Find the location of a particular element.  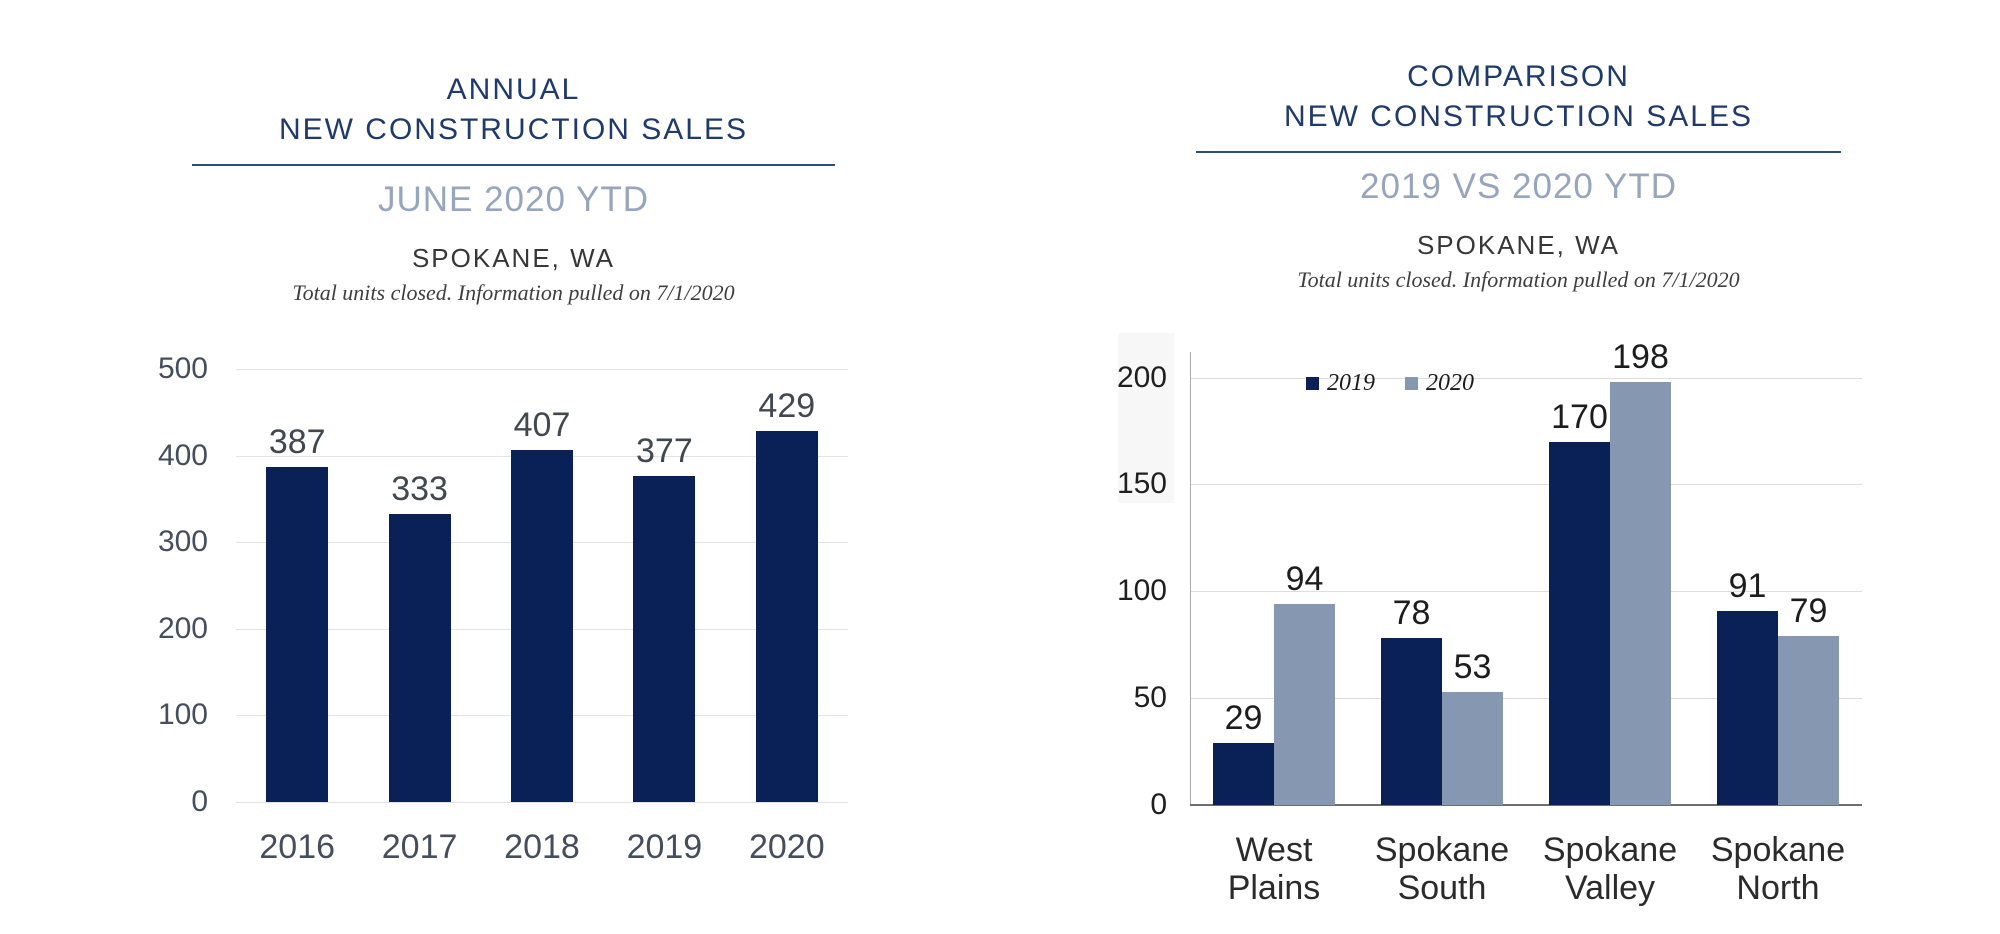

x-axis-tick-label: Spokane North is located at coordinates (1778, 869).